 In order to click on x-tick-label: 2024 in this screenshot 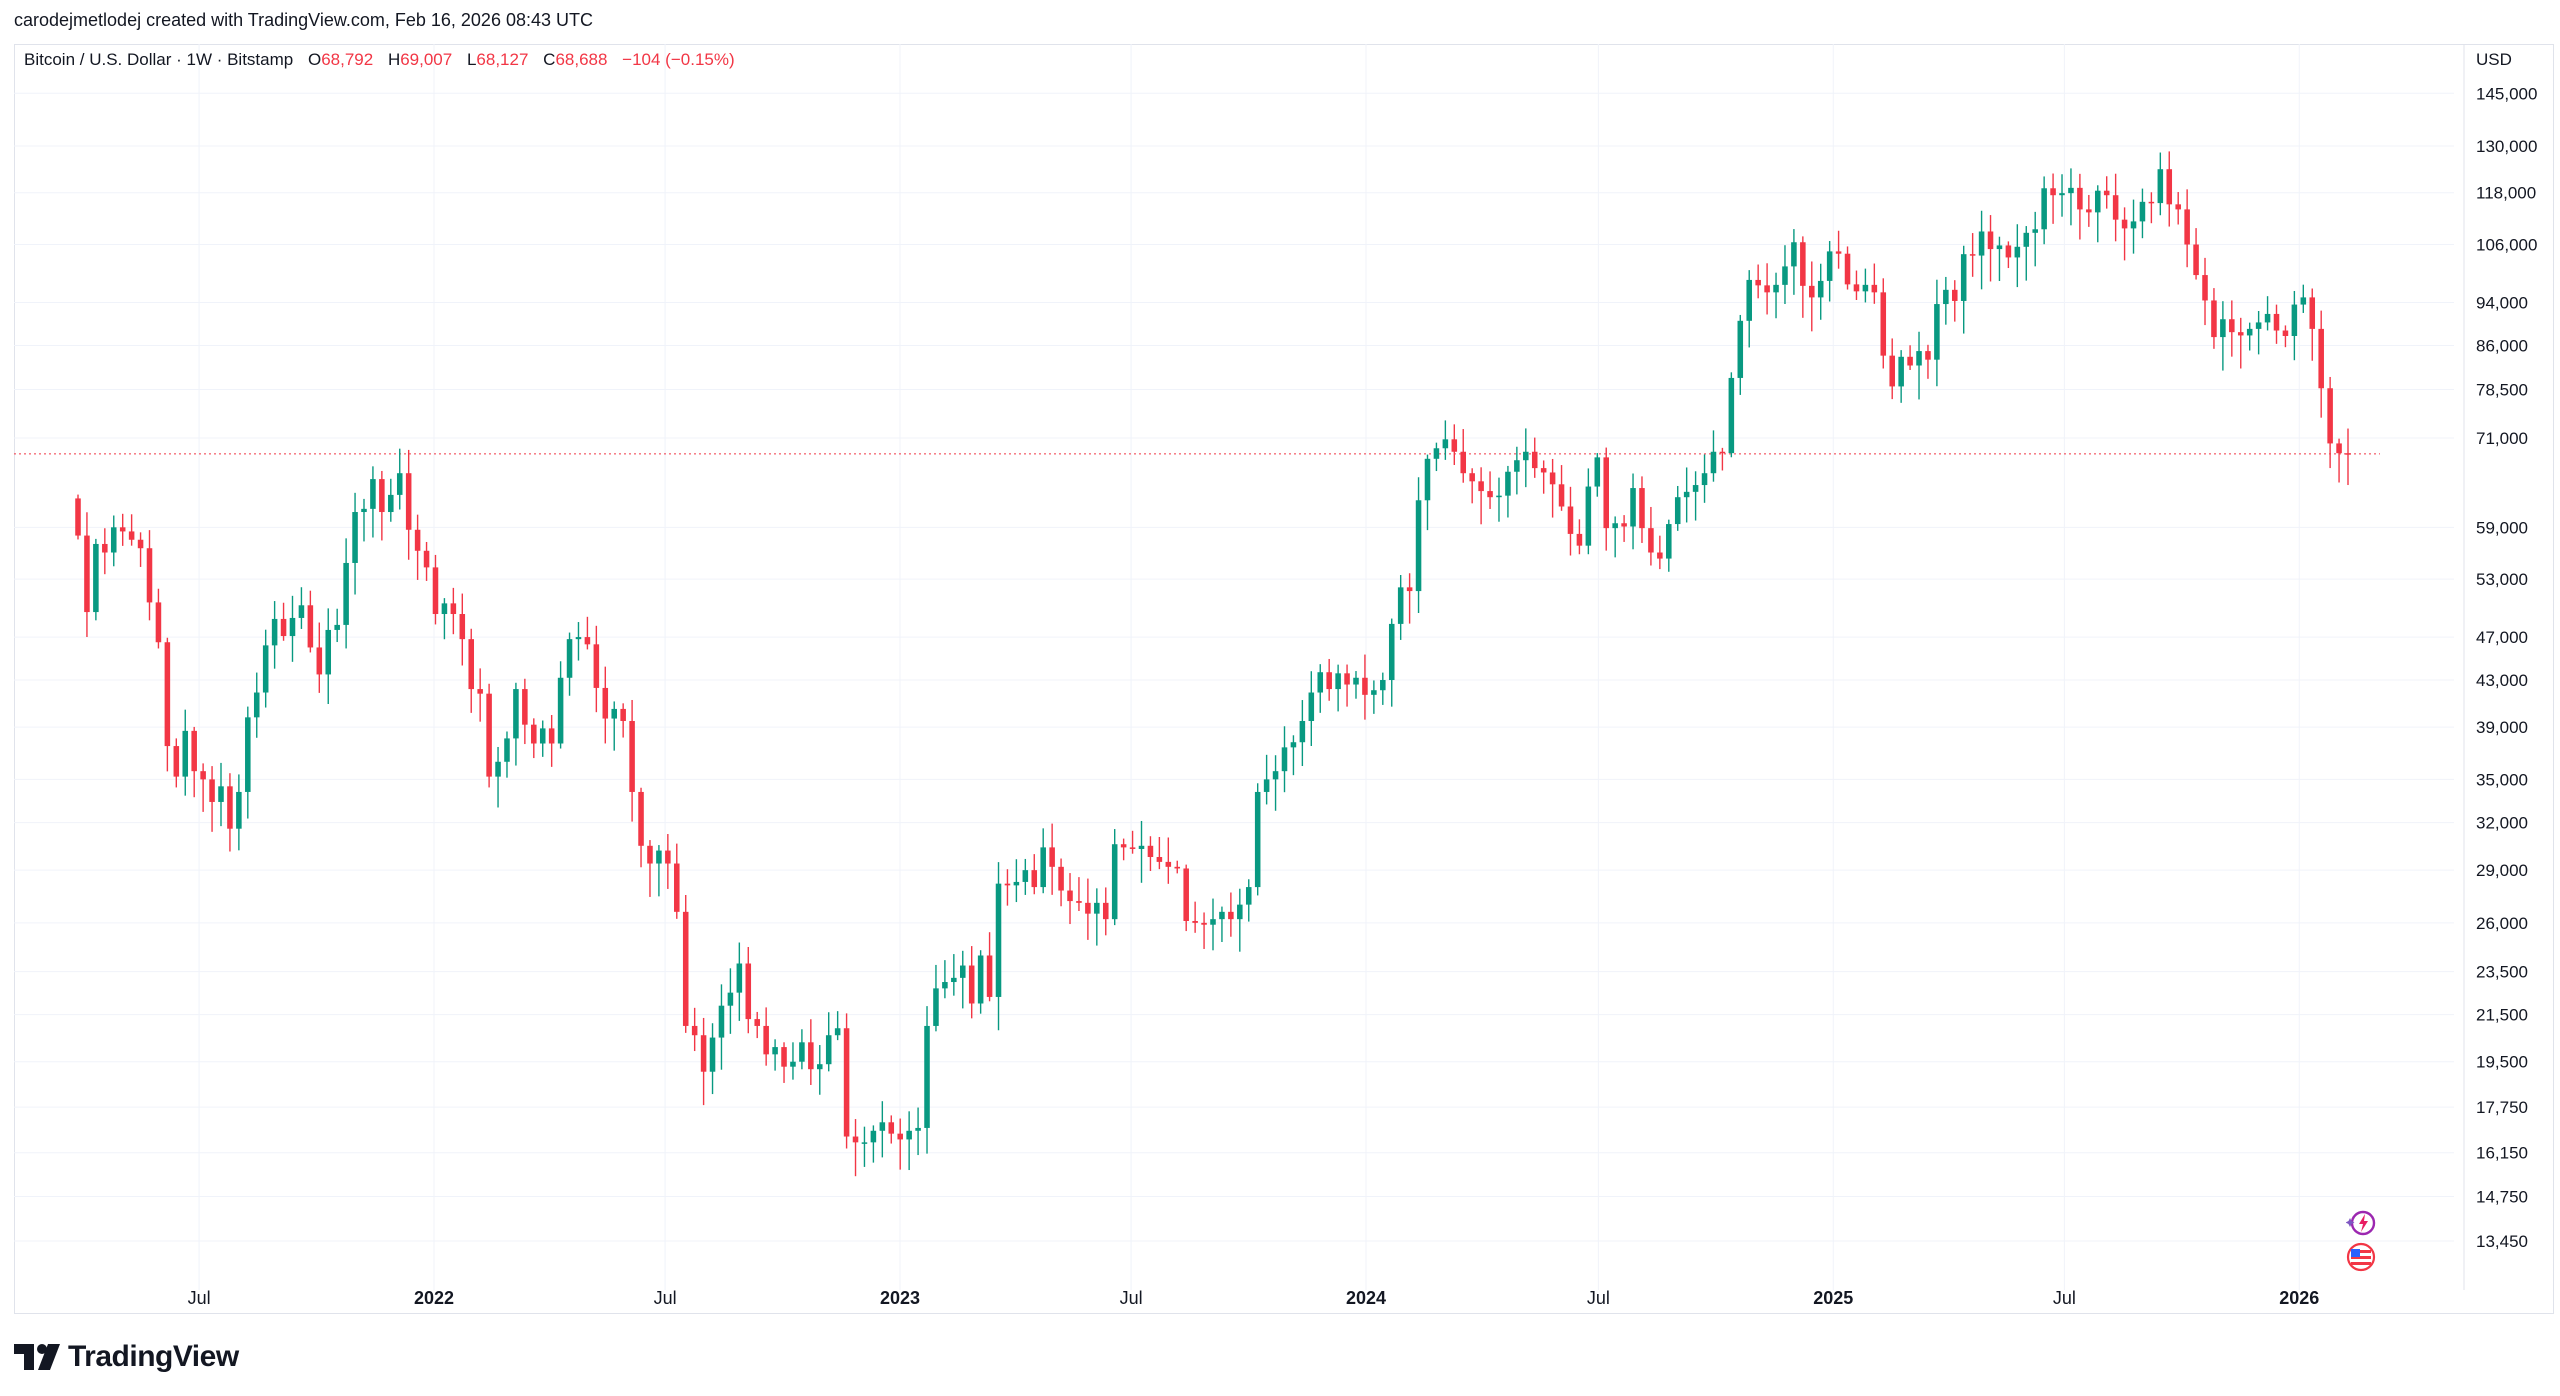, I will do `click(1366, 1298)`.